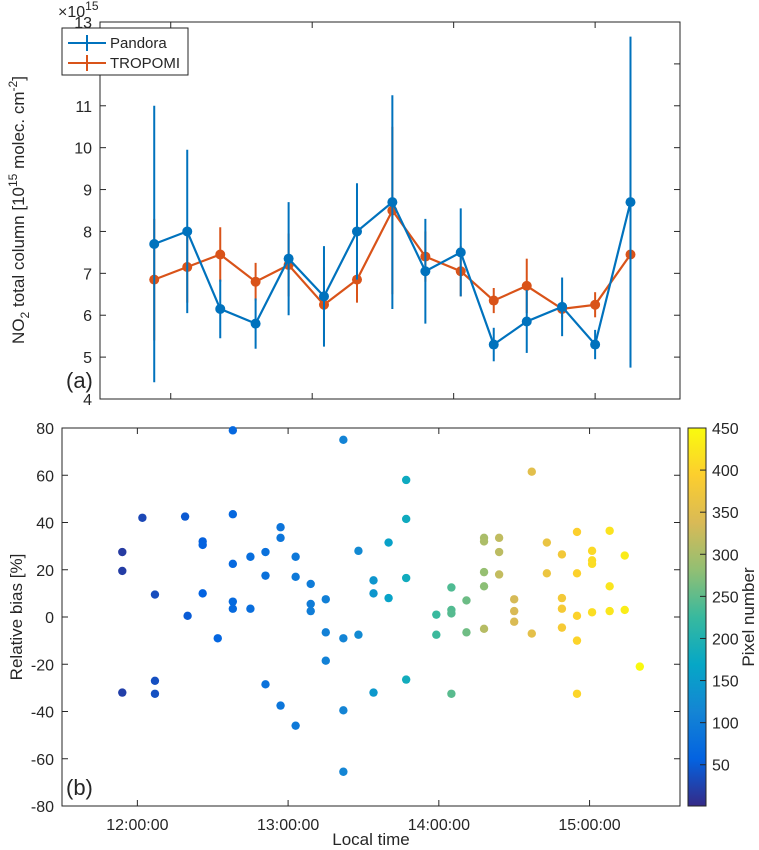 The image size is (759, 850). I want to click on panel-a-ytick-label: 7, so click(87, 274).